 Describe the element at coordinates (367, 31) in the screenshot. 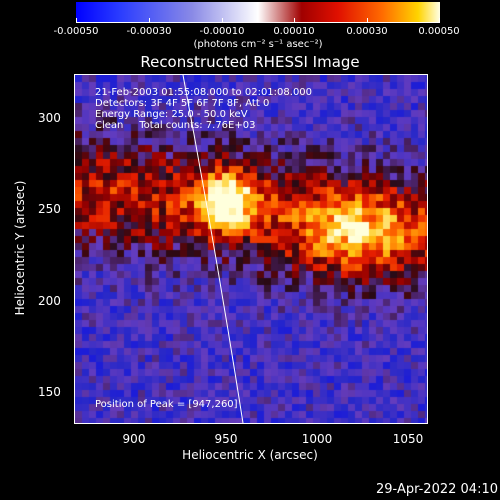

I see `colorbar-label: 0.00030` at that location.